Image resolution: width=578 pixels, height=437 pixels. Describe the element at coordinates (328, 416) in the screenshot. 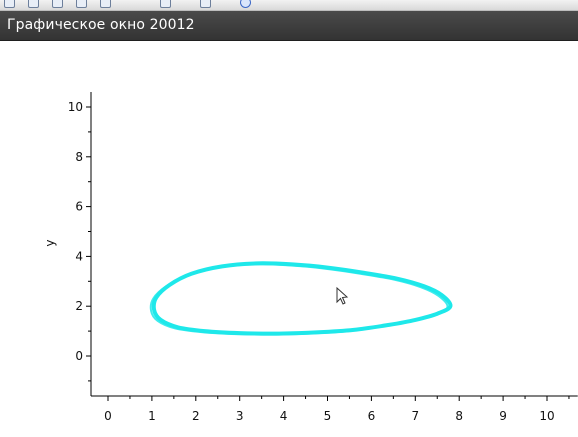

I see `x-tick-label: 5` at that location.